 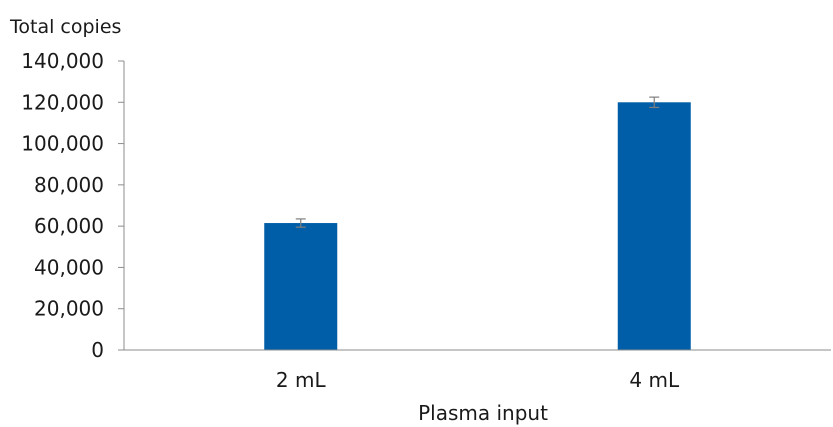 What do you see at coordinates (301, 380) in the screenshot?
I see `x-tick-label: 2 mL` at bounding box center [301, 380].